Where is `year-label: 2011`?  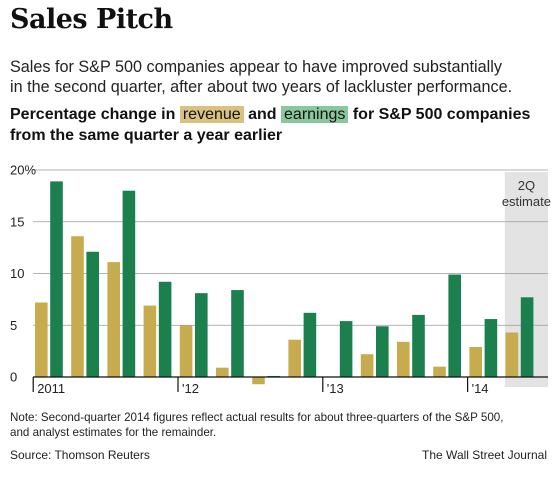 year-label: 2011 is located at coordinates (51, 388).